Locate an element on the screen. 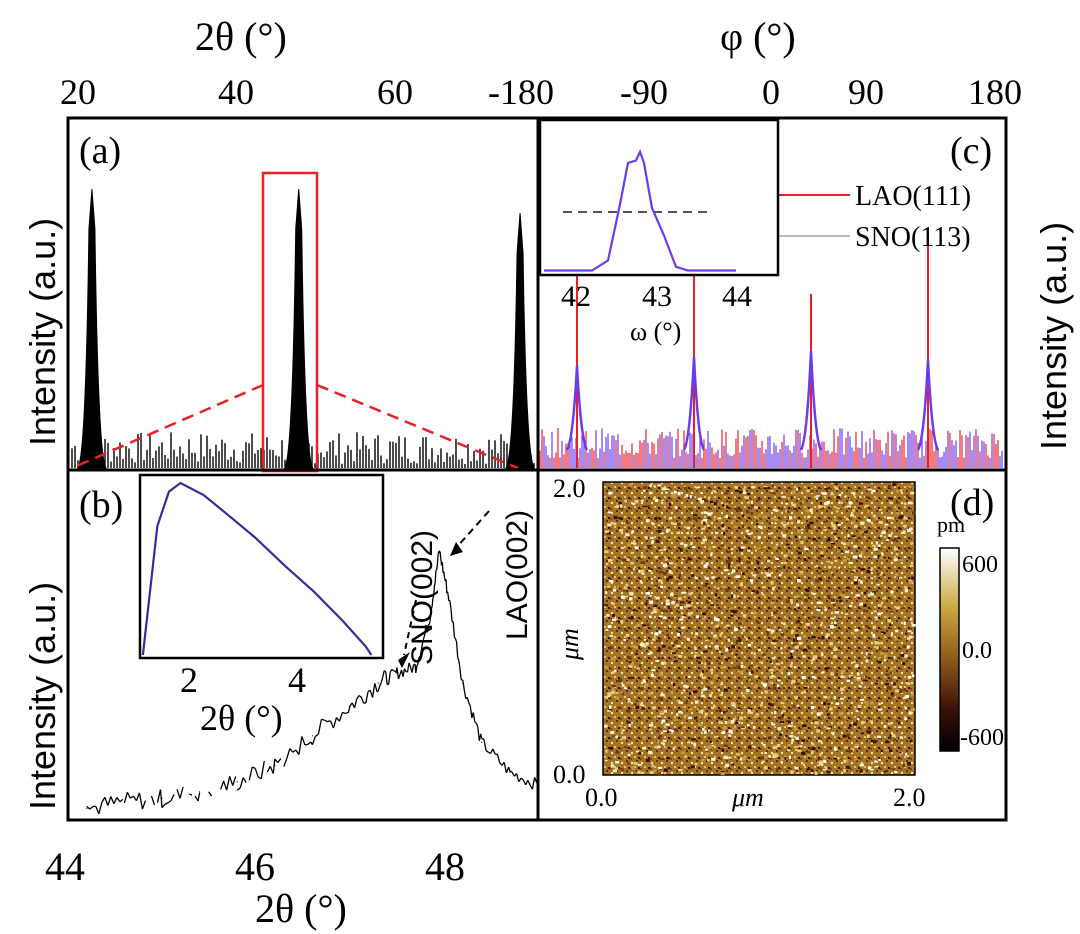 The image size is (1080, 934). a-tick-20: 20 is located at coordinates (78, 92).